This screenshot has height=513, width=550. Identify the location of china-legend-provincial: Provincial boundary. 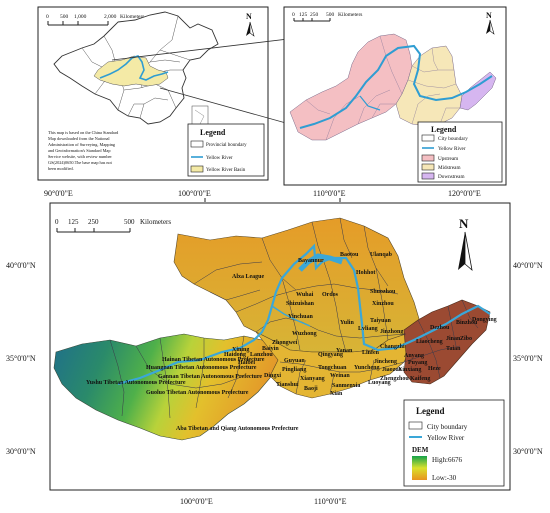
(226, 145).